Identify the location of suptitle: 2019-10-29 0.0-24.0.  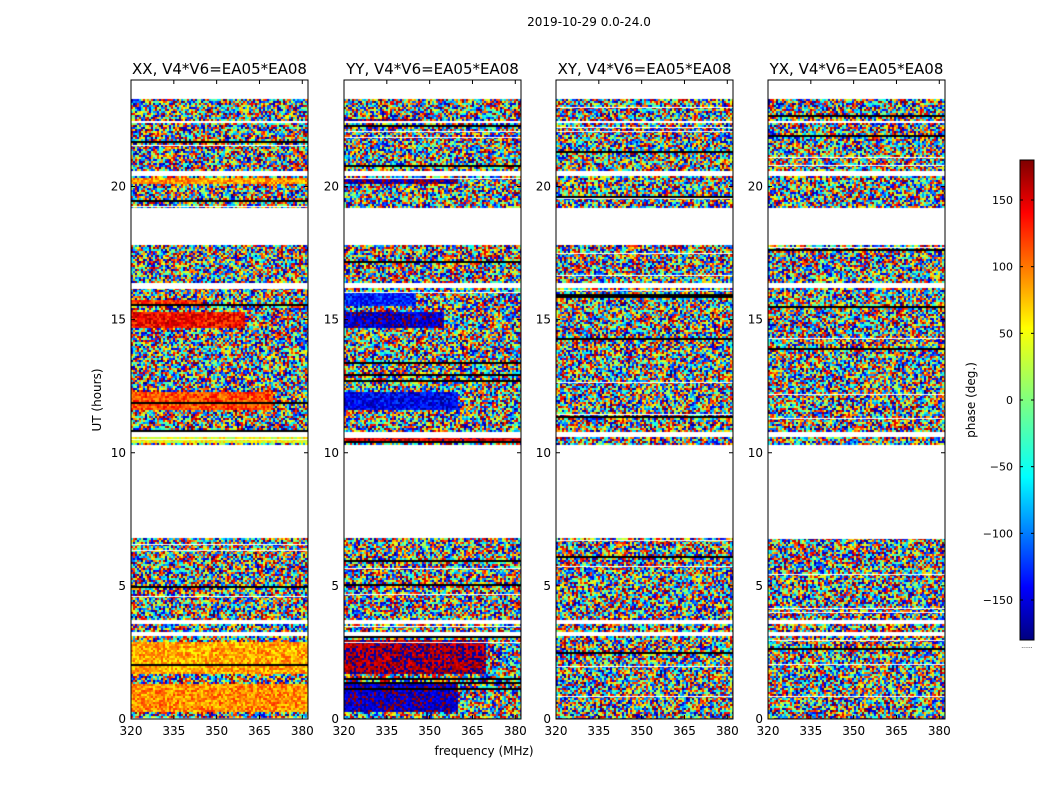
(589, 22).